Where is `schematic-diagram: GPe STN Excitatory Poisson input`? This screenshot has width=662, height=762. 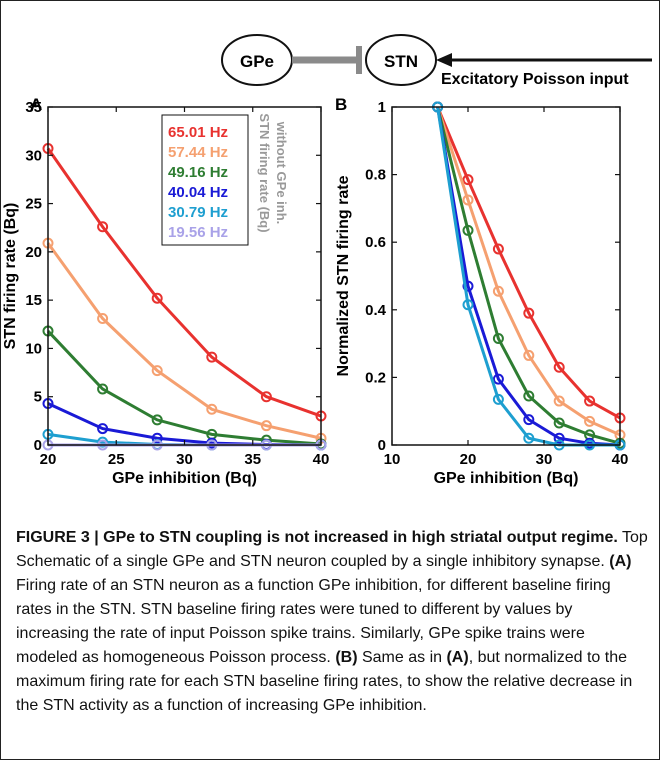
schematic-diagram: GPe STN Excitatory Poisson input is located at coordinates (436, 61).